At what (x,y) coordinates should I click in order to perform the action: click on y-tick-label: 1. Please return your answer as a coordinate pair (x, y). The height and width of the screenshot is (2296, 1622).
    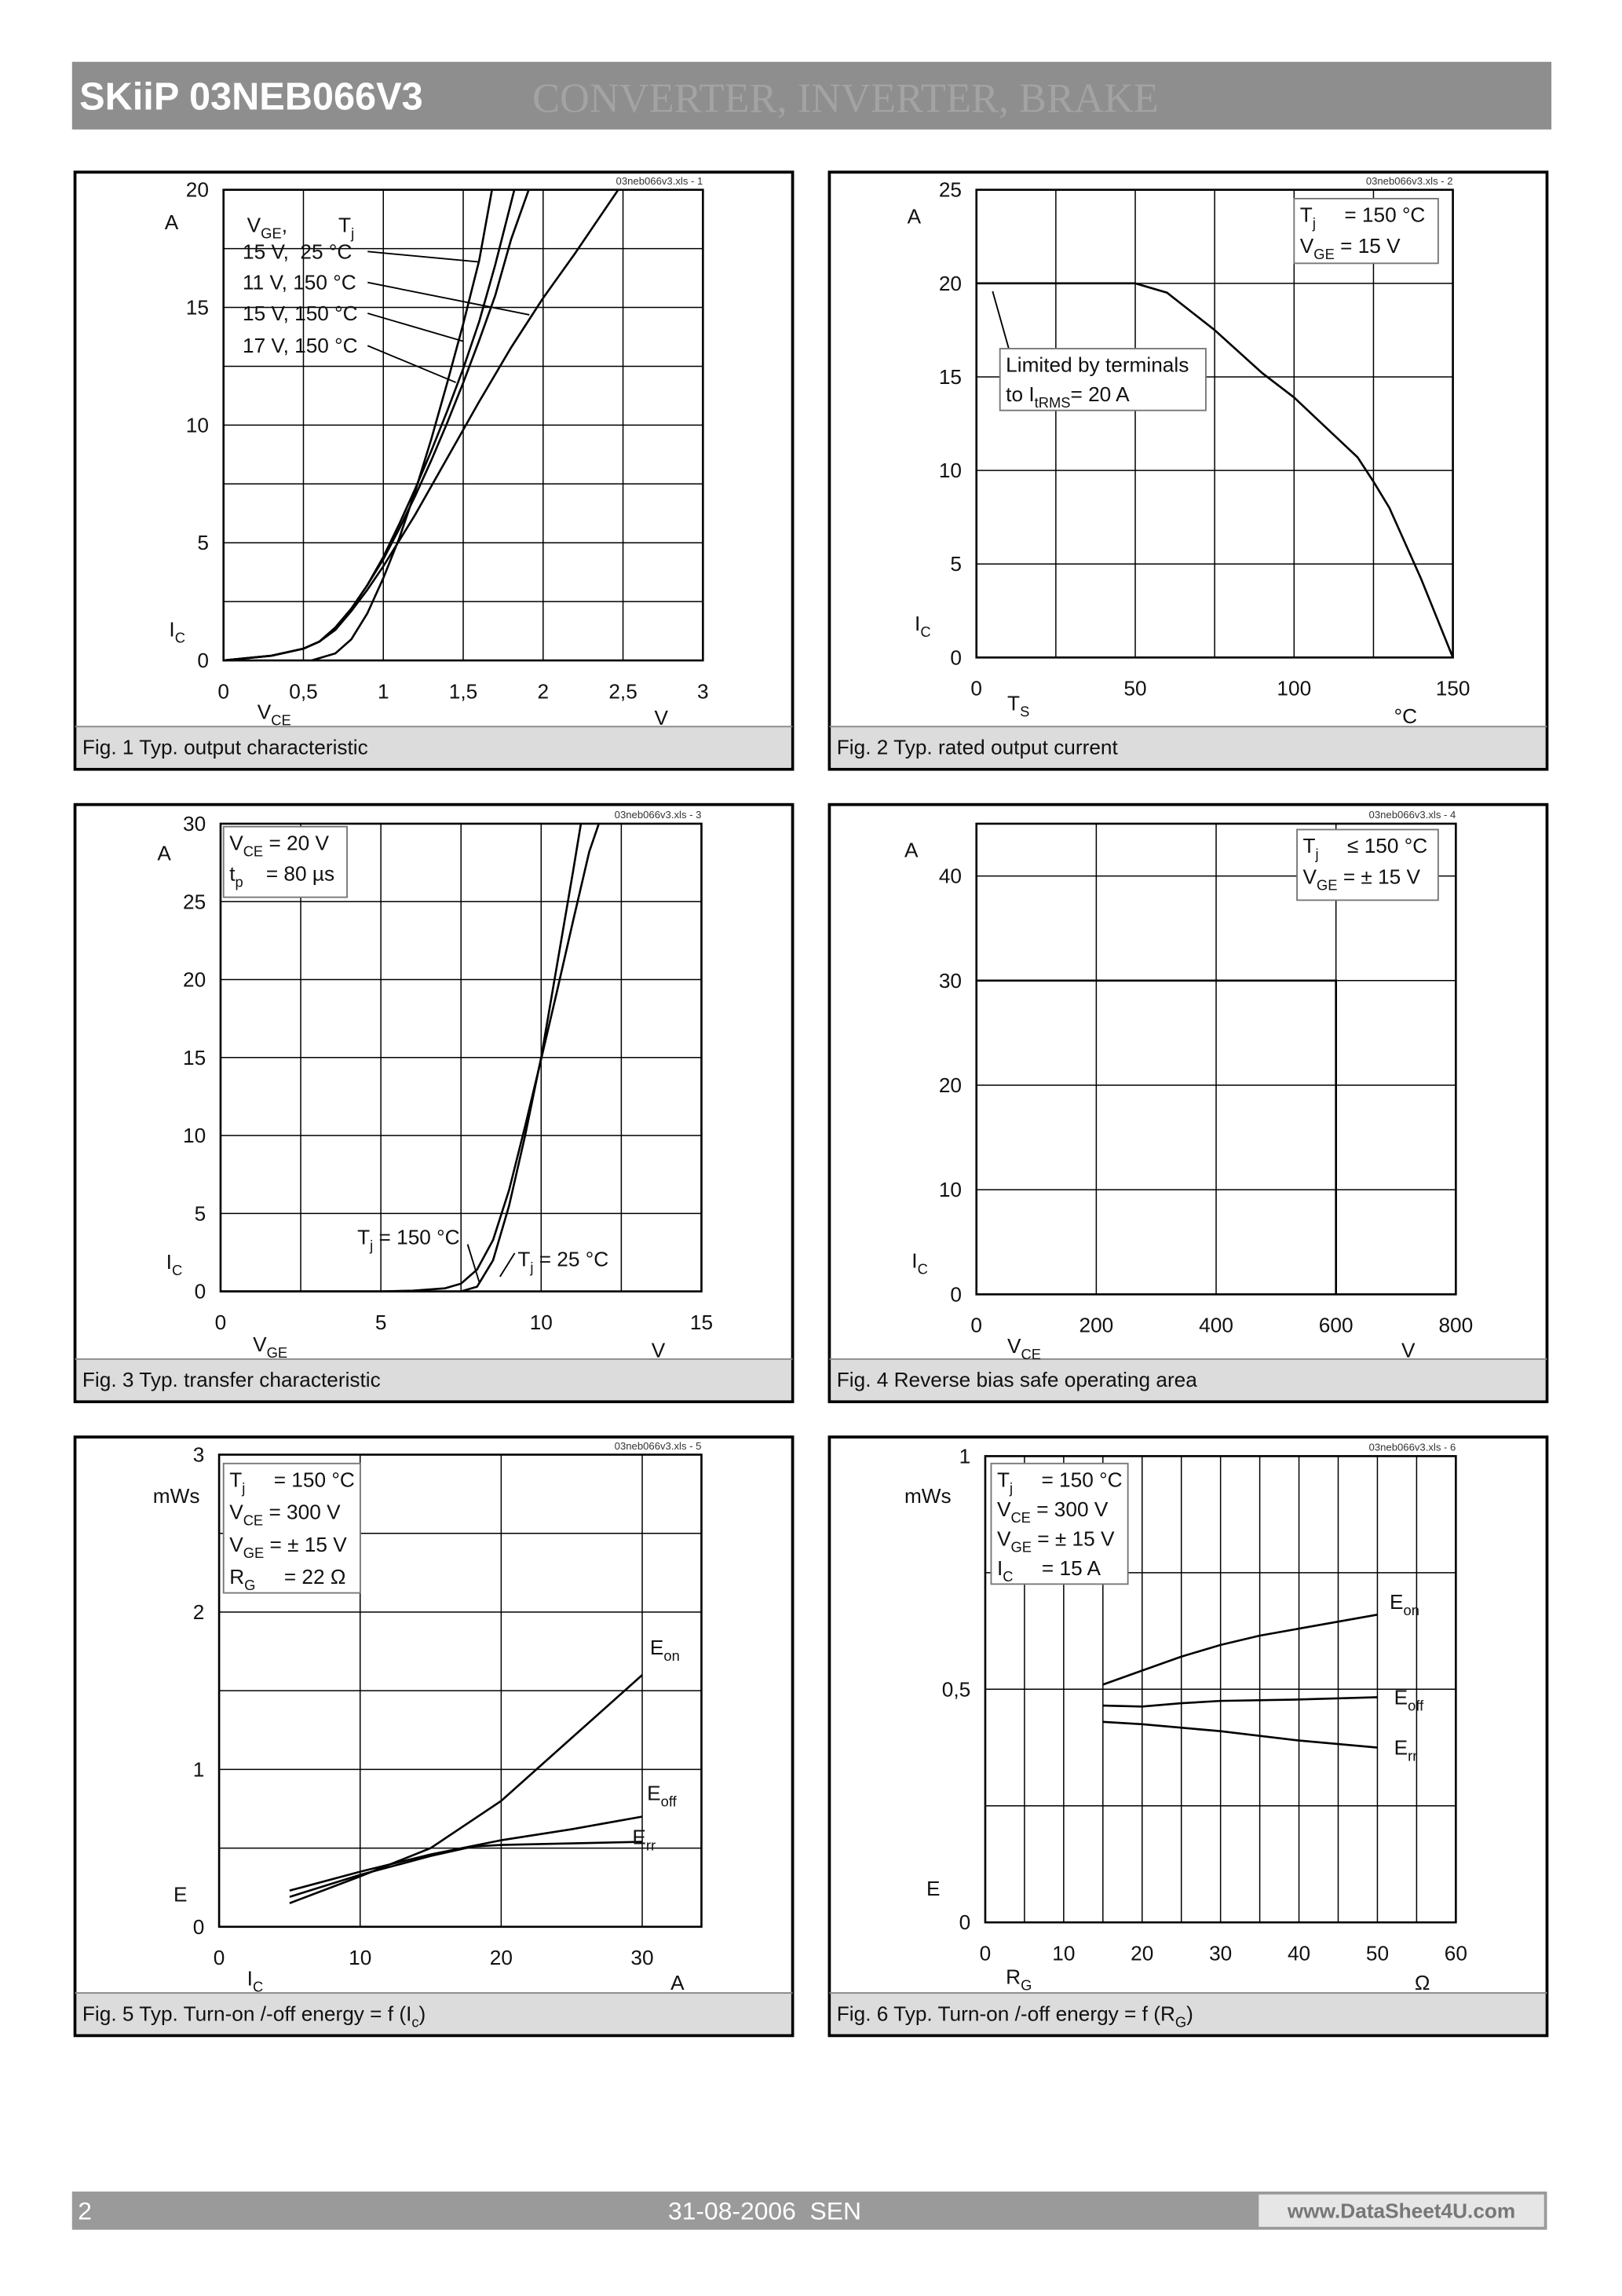
    Looking at the image, I should click on (199, 1769).